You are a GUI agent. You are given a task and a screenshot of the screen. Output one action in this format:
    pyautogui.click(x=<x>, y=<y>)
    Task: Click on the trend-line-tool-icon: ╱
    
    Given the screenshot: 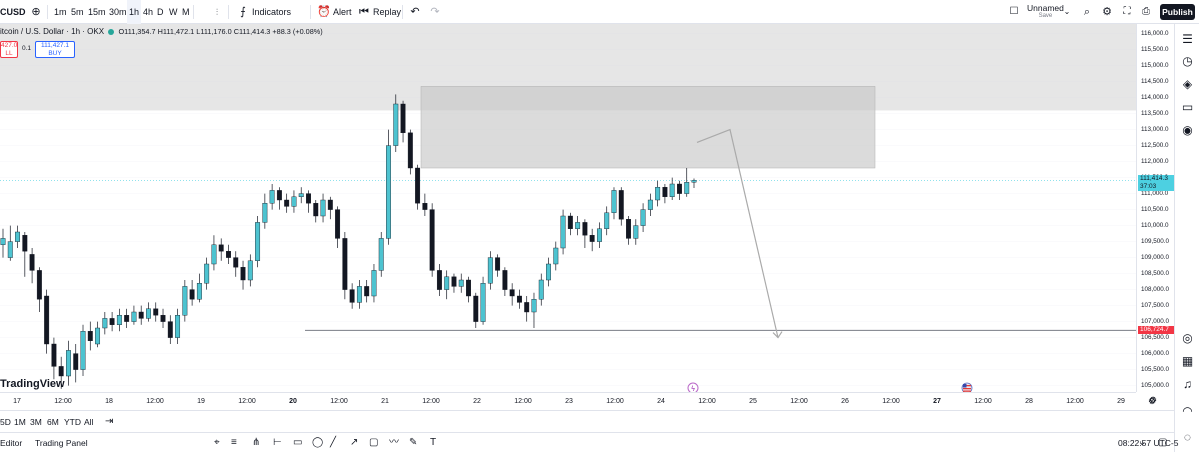 What is the action you would take?
    pyautogui.click(x=333, y=442)
    